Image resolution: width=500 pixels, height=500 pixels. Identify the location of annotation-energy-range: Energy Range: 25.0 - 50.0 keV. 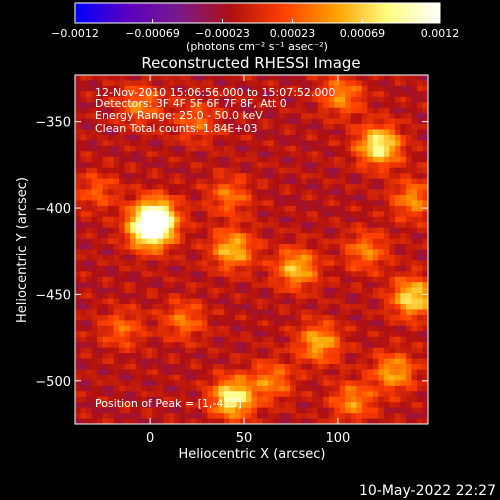
(179, 115).